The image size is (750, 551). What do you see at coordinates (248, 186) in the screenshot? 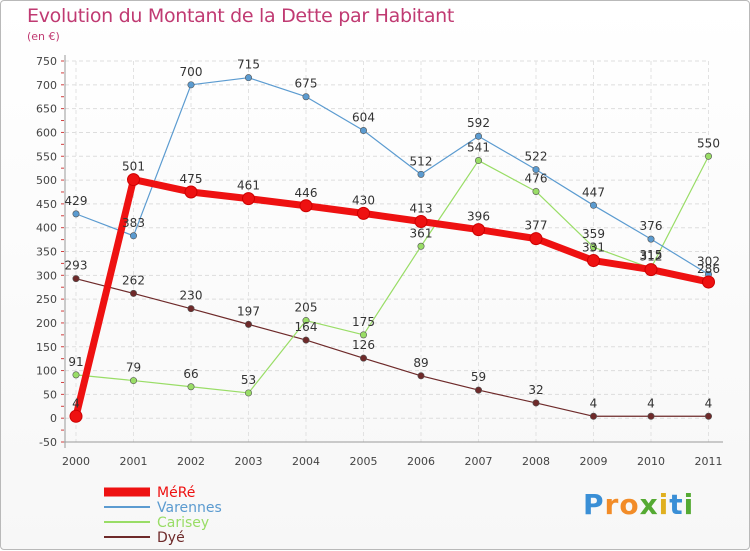
I see `data-label: 461` at bounding box center [248, 186].